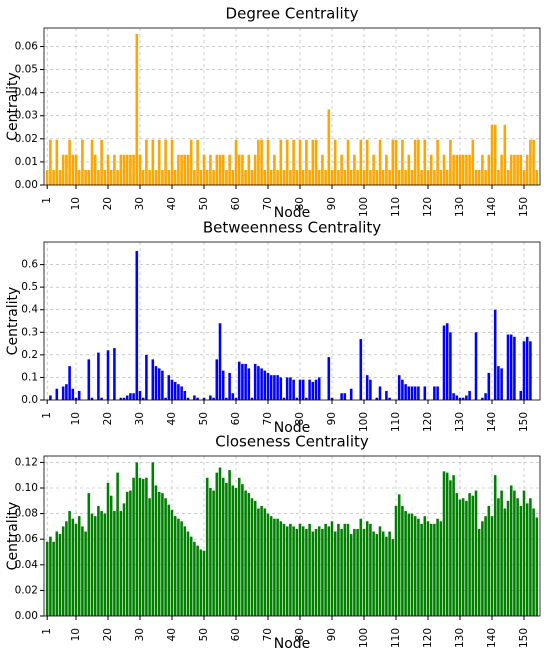 This screenshot has height=657, width=550. Describe the element at coordinates (47, 415) in the screenshot. I see `x-tick-label: 1` at that location.